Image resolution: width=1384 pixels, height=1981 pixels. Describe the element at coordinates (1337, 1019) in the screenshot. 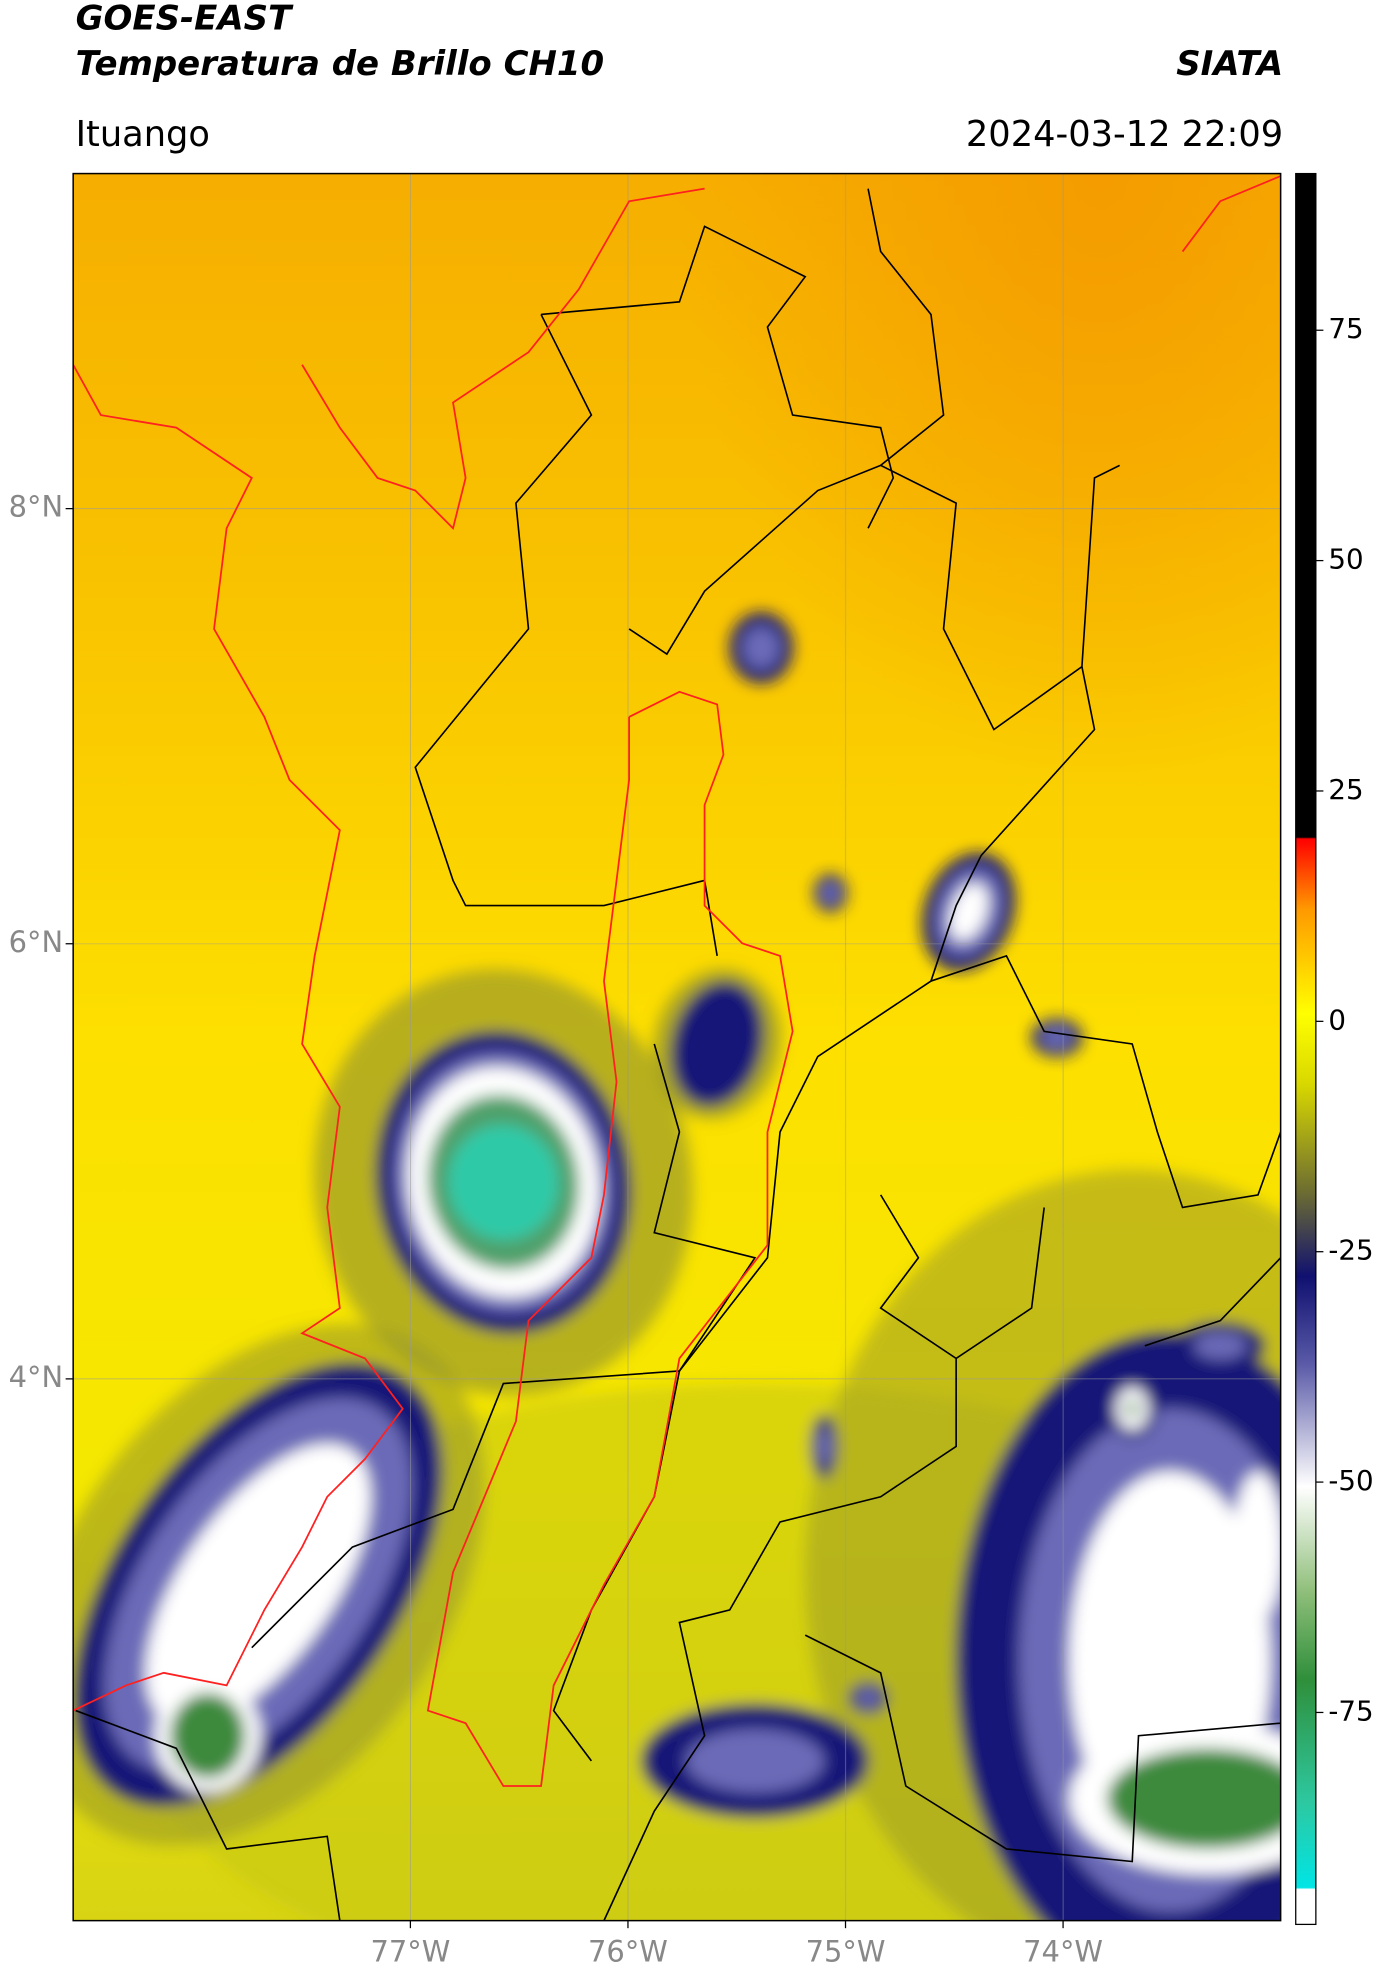

I see `colorbar-tick-label: 0` at that location.